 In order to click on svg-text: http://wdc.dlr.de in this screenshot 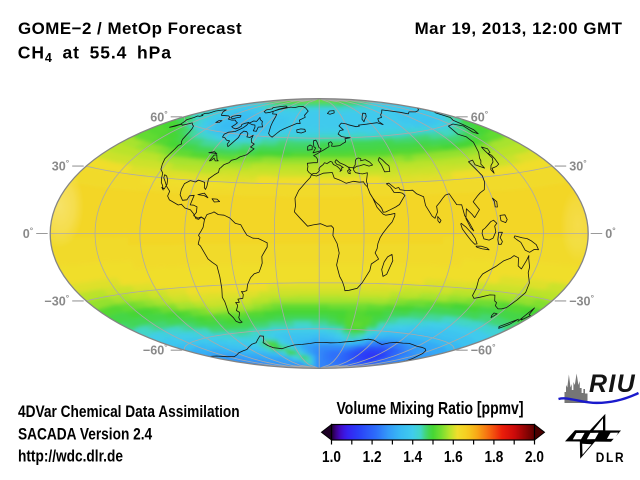, I will do `click(70, 456)`.